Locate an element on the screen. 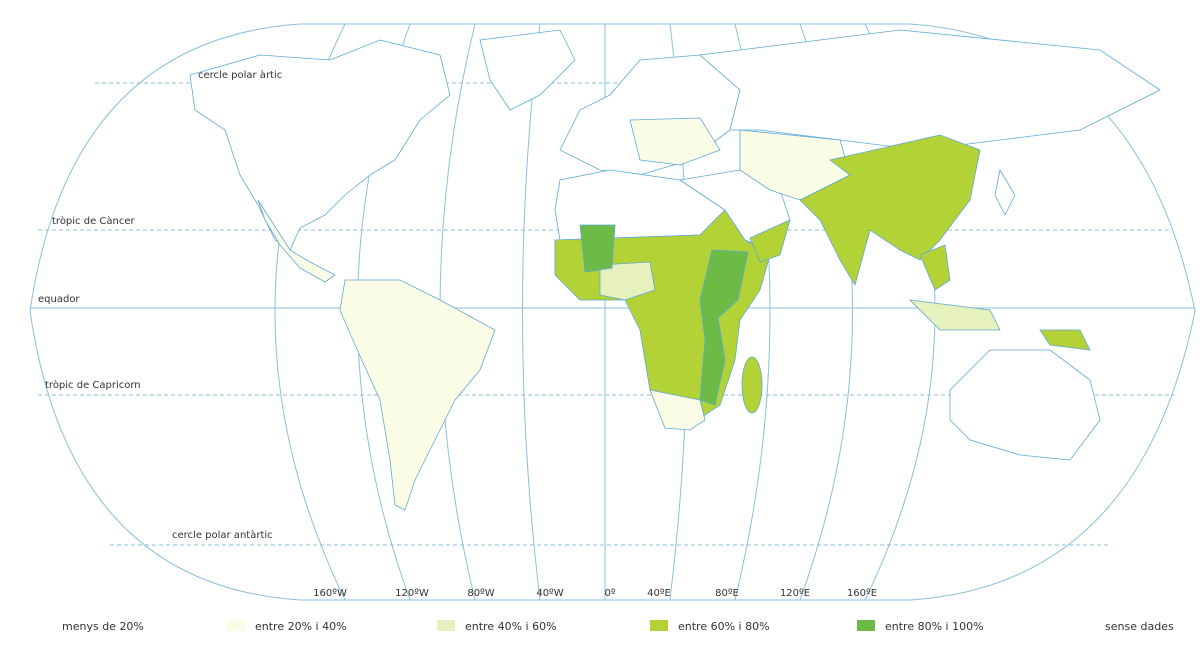 The image size is (1200, 646). parallel-label: tròpic de Capricorn is located at coordinates (93, 385).